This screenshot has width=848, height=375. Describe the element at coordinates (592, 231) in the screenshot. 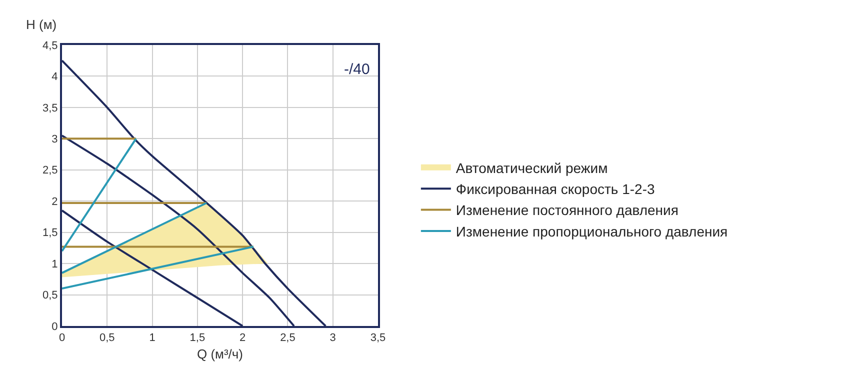

I see `legend-label: Изменение пропорционального давления` at that location.